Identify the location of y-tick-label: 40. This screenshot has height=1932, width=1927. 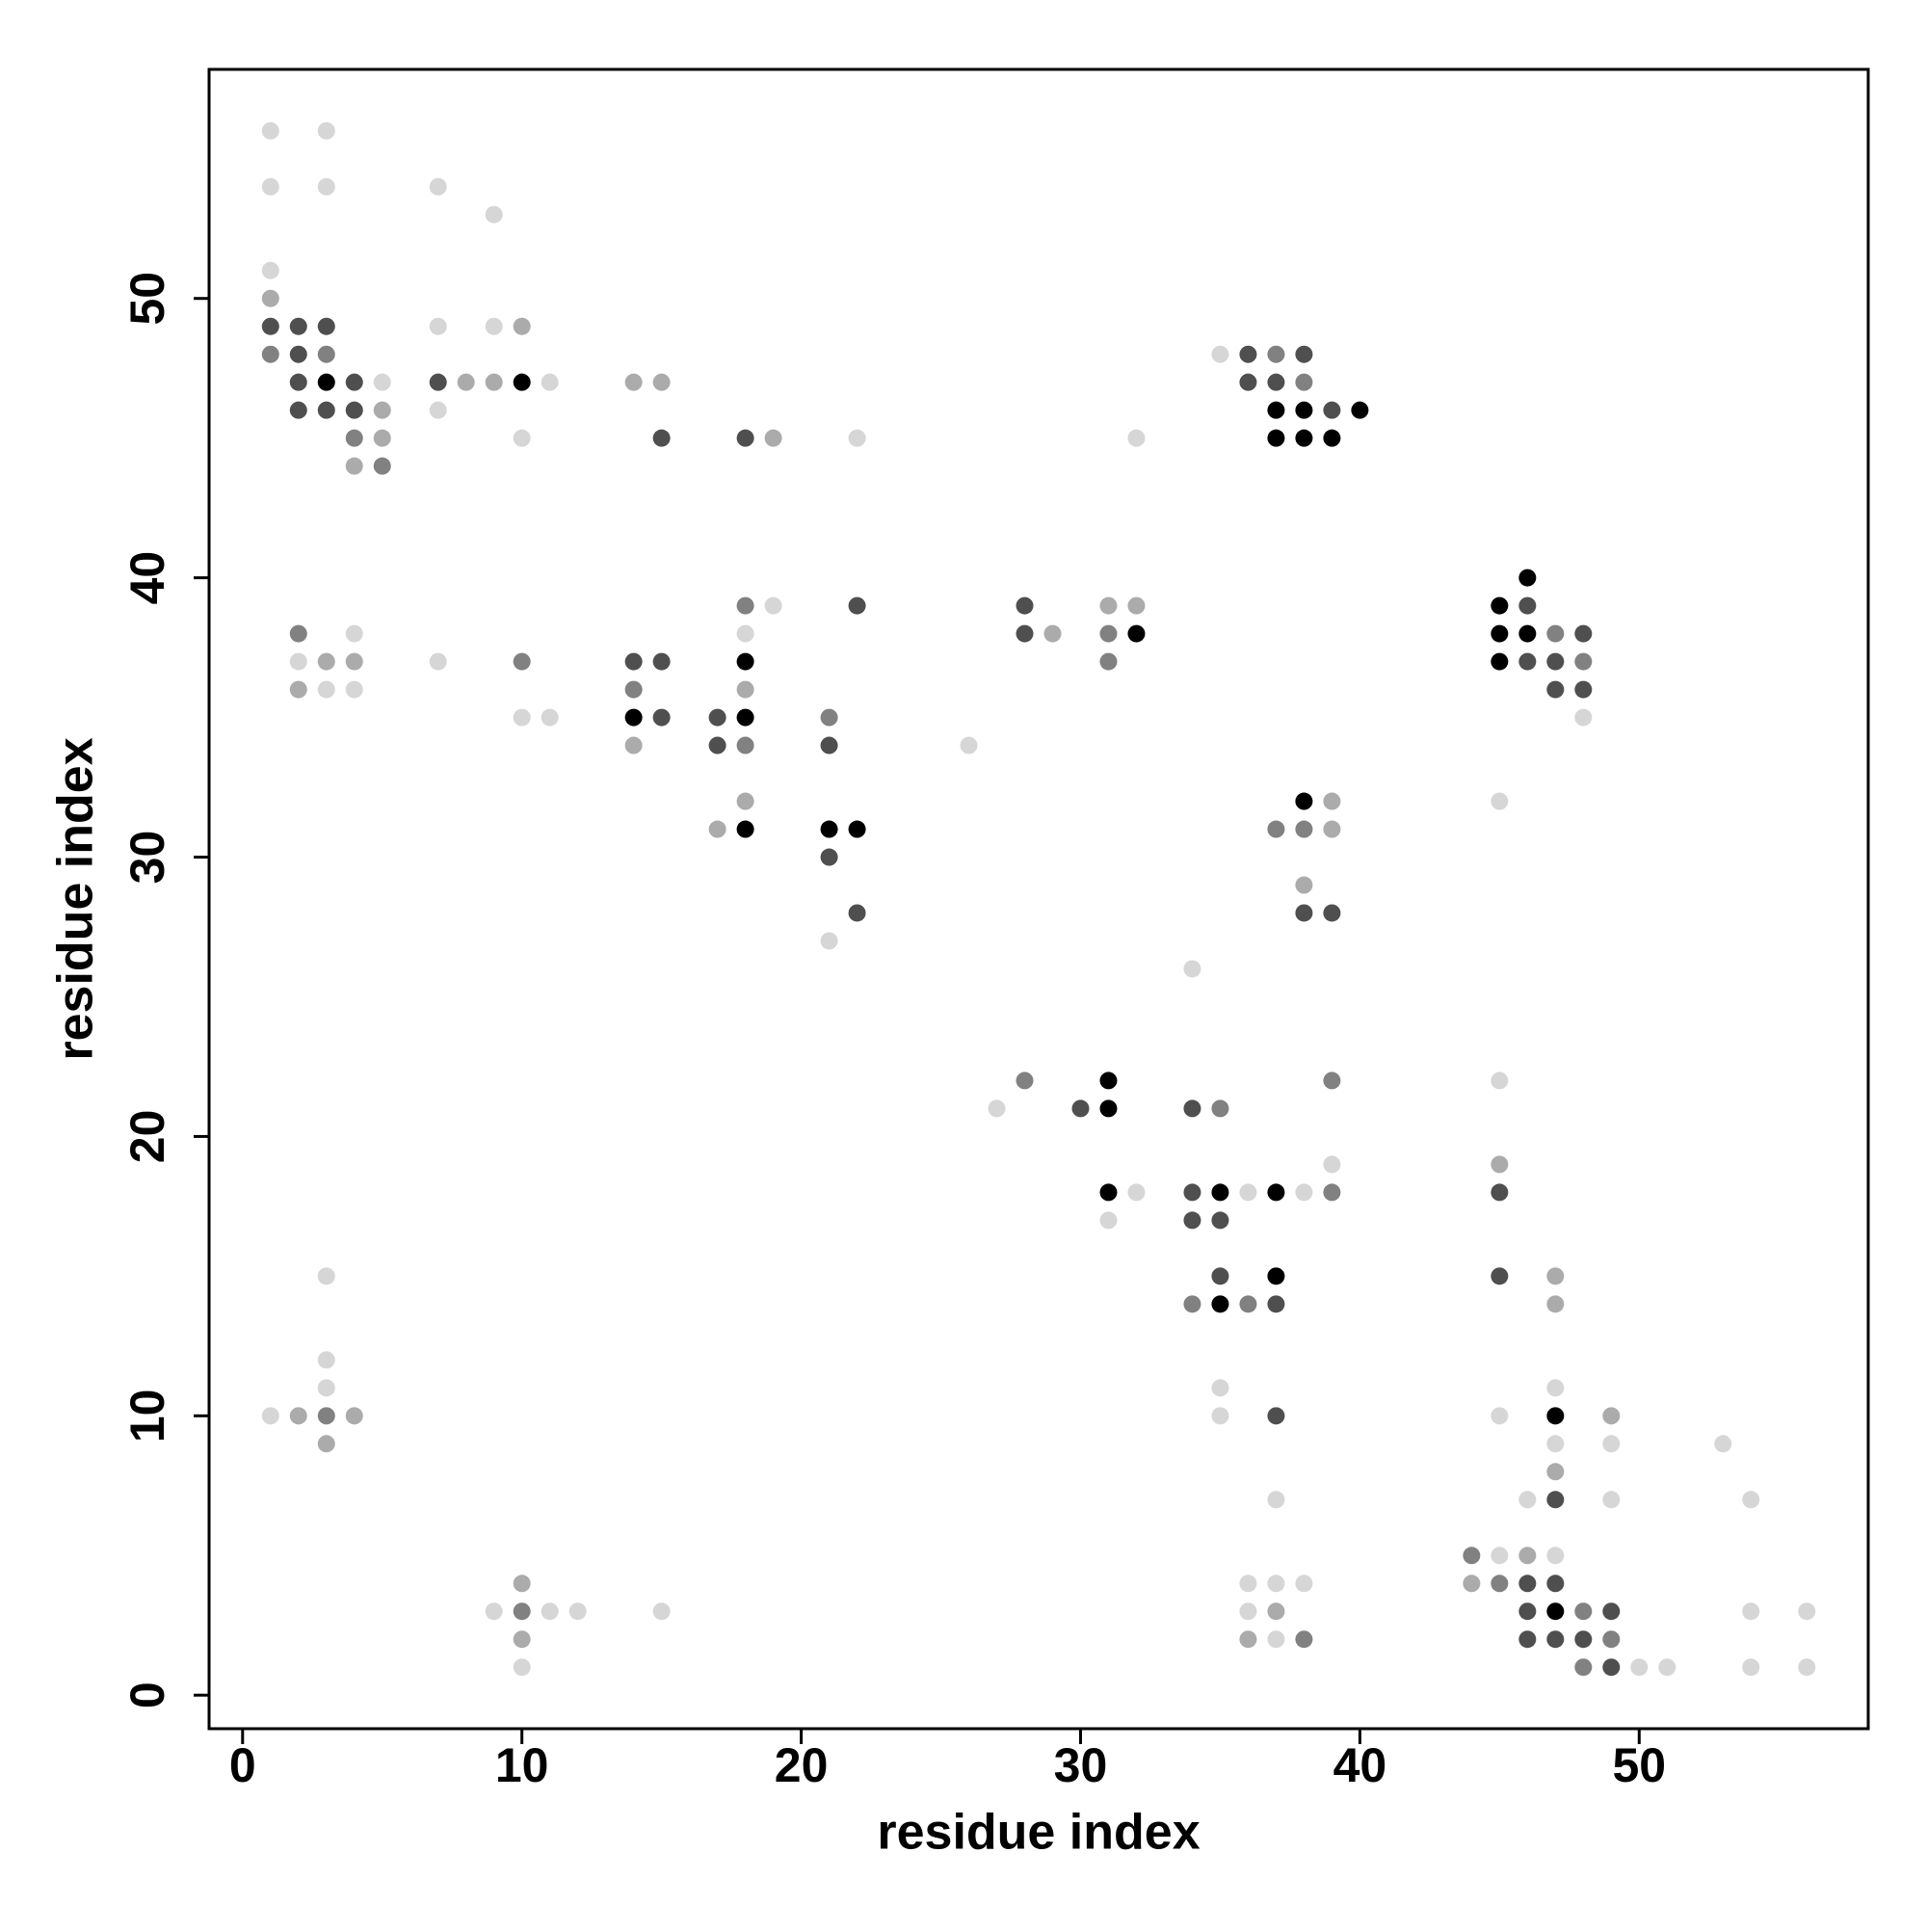
(147, 578).